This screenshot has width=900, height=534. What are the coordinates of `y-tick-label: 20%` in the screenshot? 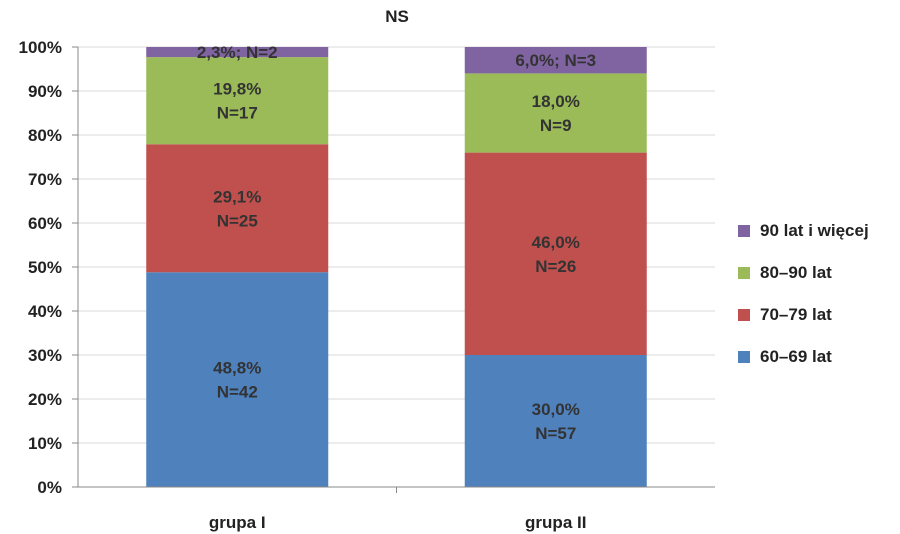 It's located at (45, 399).